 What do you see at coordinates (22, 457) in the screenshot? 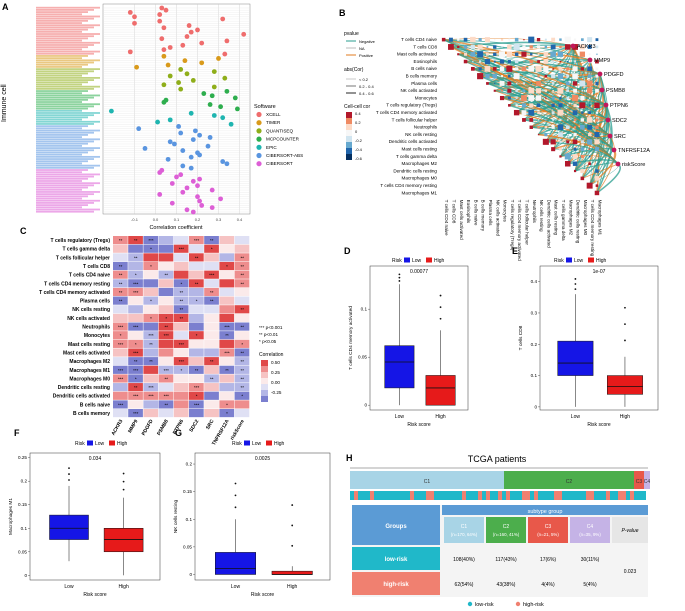
I see `box-ytick-label: 0.25` at bounding box center [22, 457].